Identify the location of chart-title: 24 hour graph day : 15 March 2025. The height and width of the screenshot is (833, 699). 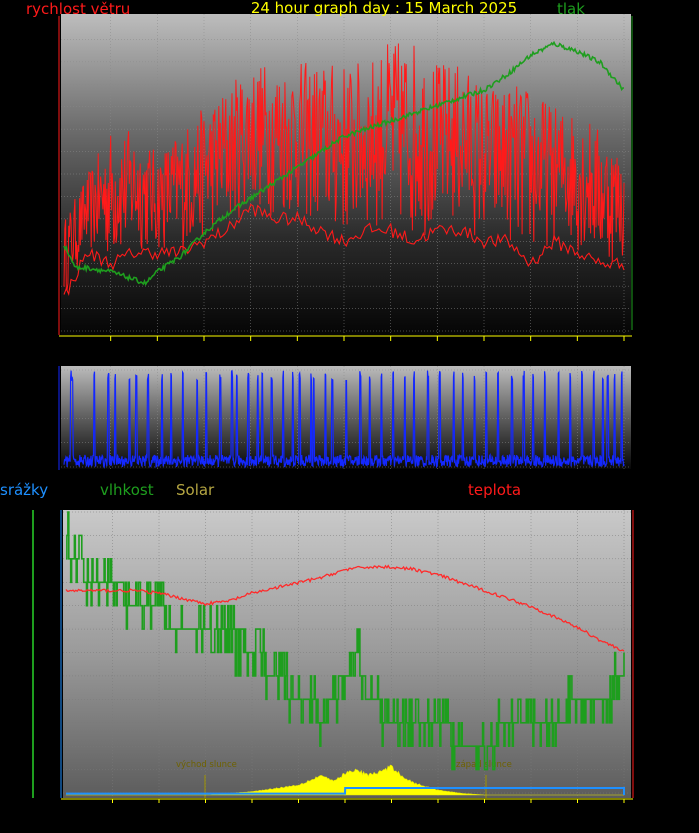
(384, 8).